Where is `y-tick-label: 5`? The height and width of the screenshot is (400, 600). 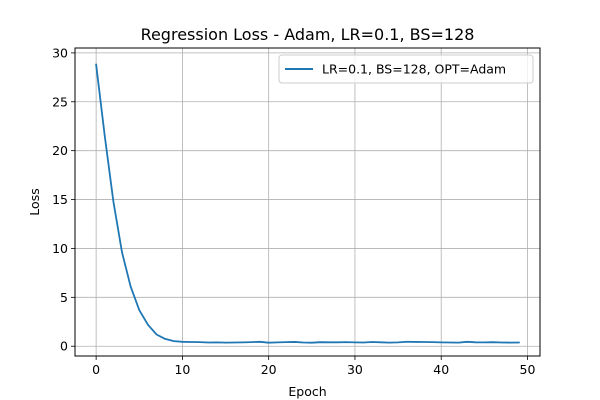 y-tick-label: 5 is located at coordinates (64, 297).